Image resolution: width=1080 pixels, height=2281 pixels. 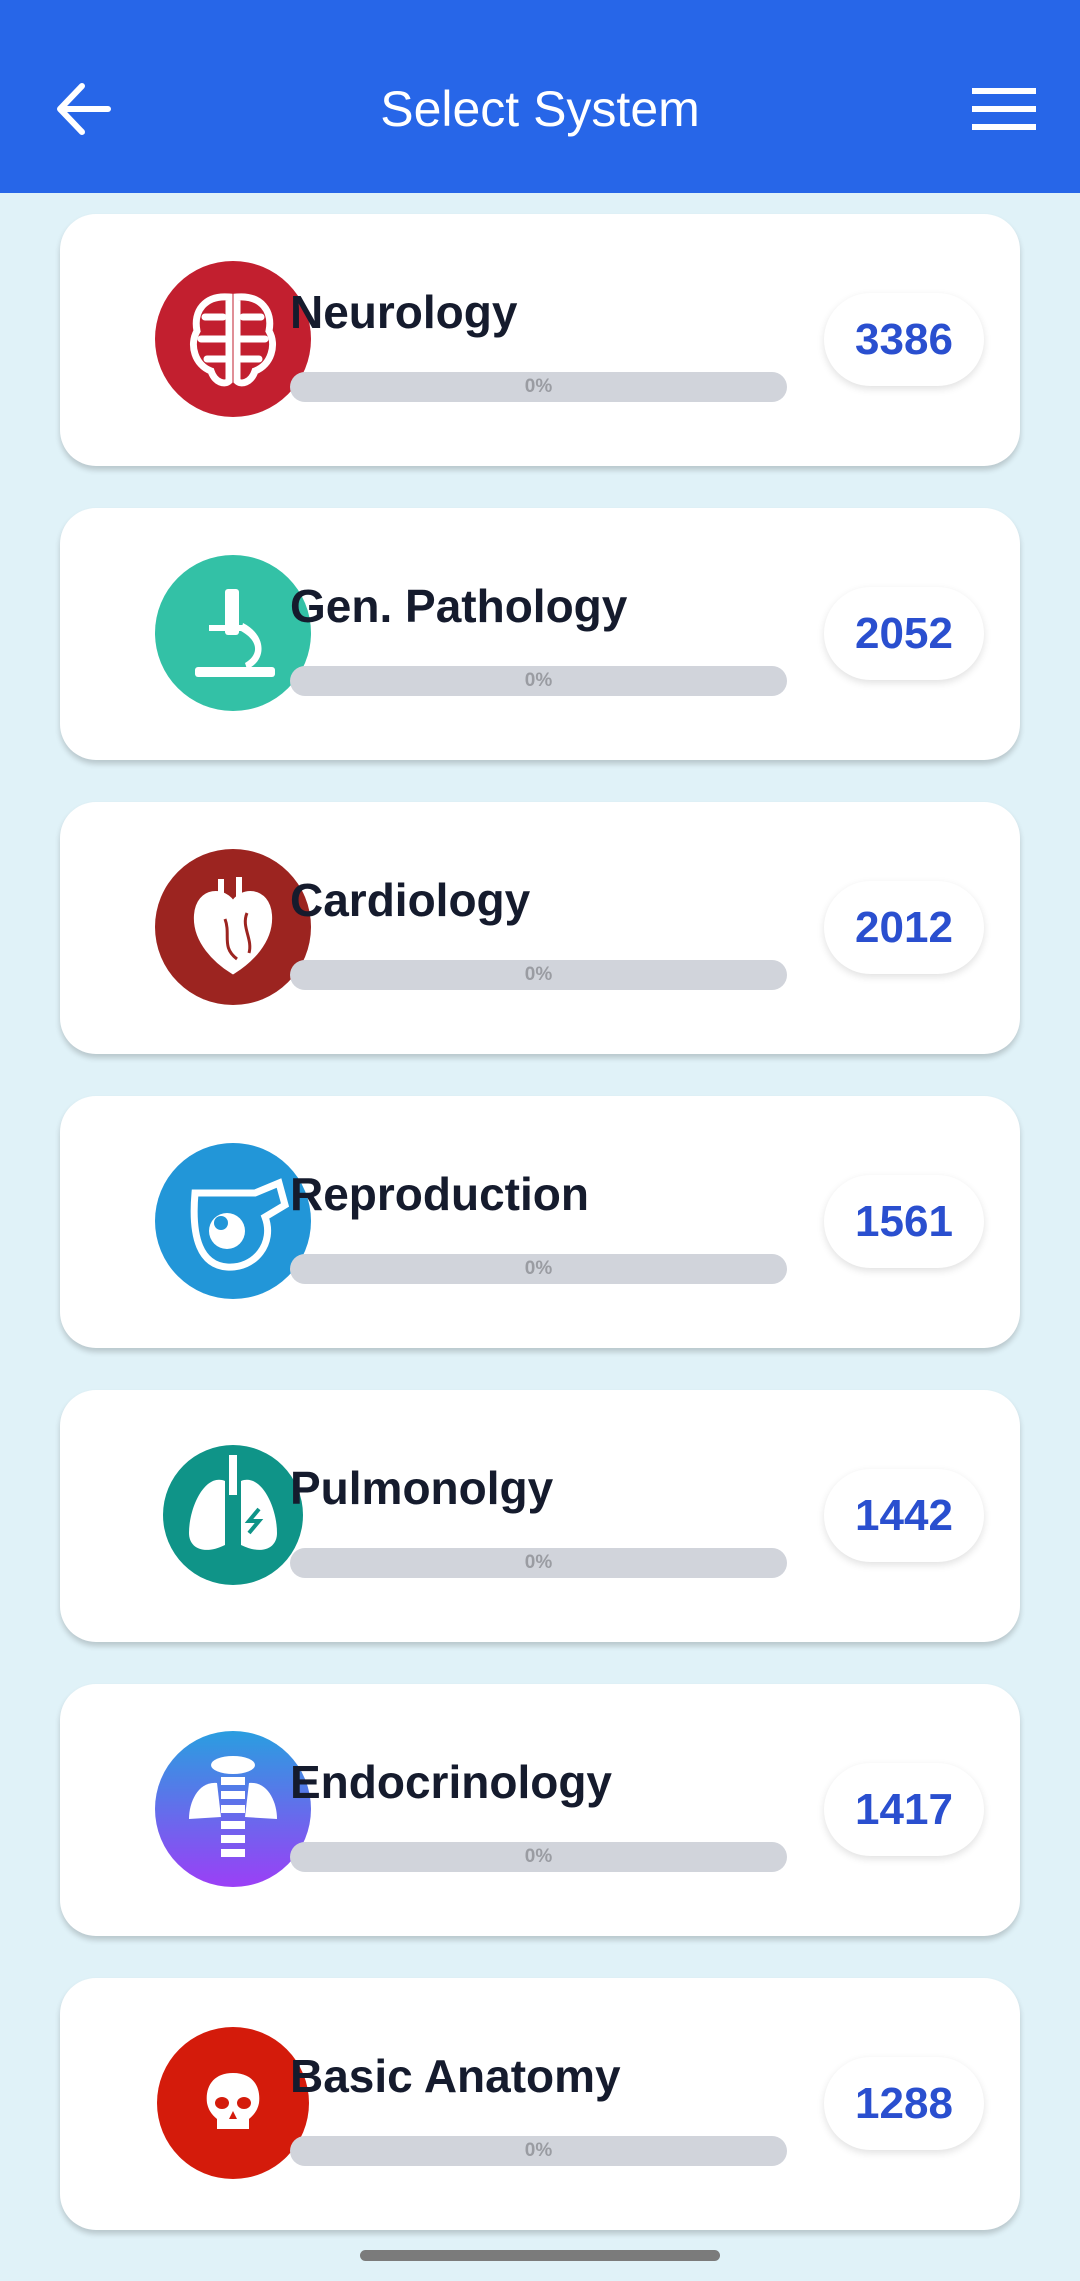 What do you see at coordinates (540, 1222) in the screenshot?
I see `system-card-reproduction: Reproduction 0% 1561` at bounding box center [540, 1222].